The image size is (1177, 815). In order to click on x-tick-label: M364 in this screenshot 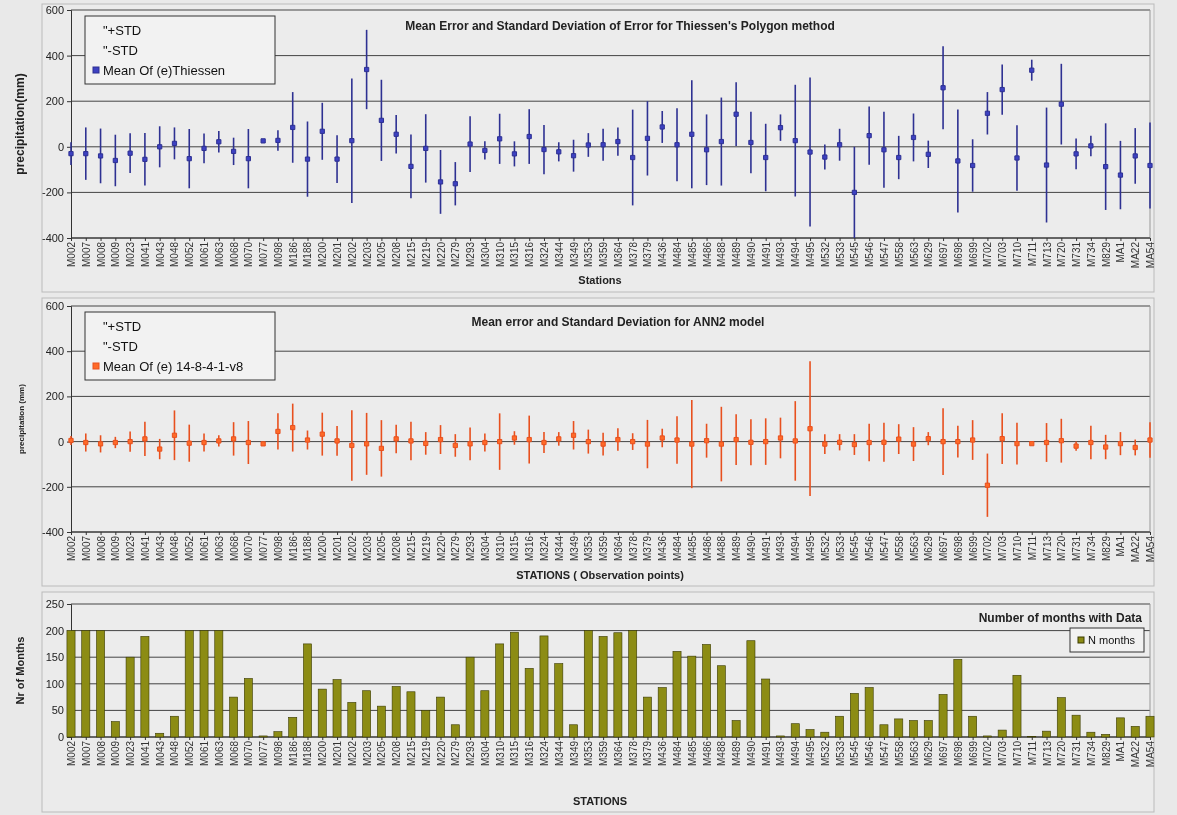, I will do `click(618, 254)`.